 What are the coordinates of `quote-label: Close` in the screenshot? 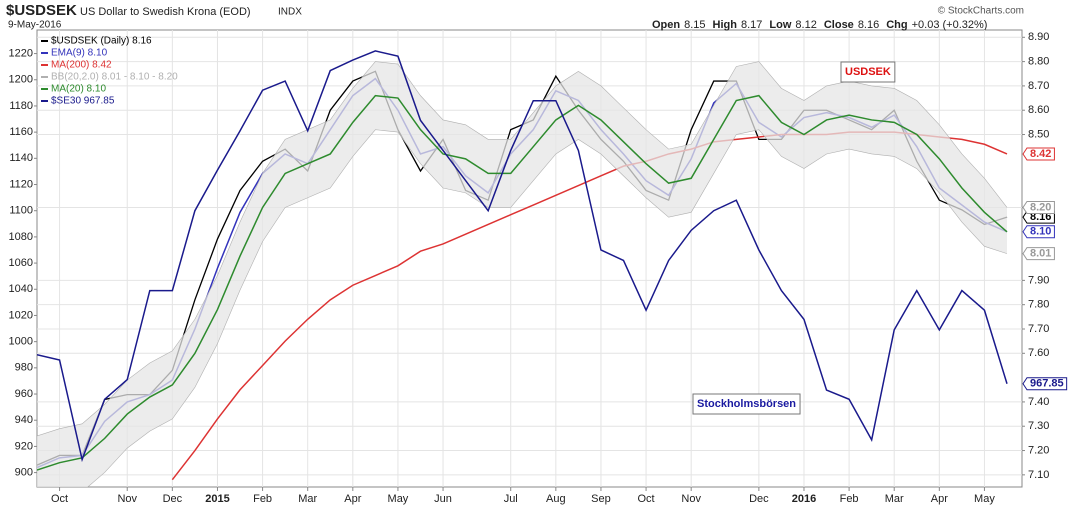 It's located at (839, 25).